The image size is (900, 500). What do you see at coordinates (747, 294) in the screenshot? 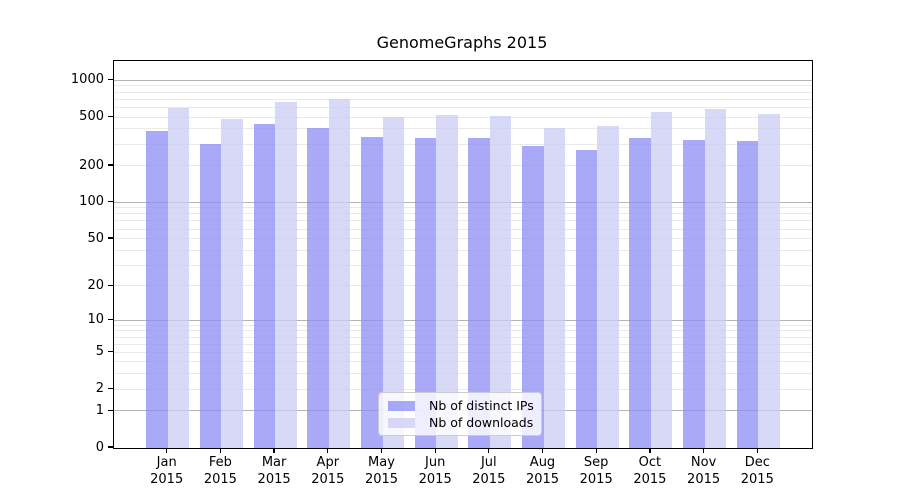
I see `bar-distinct-ips-dec` at bounding box center [747, 294].